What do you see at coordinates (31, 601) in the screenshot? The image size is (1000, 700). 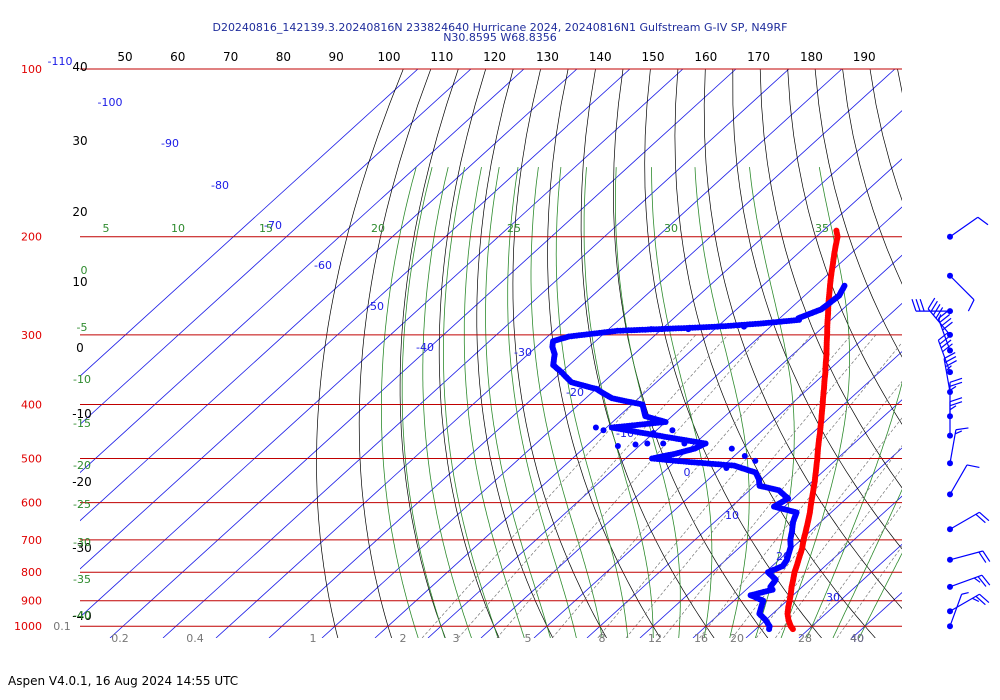 I see `pressure-label: 900` at bounding box center [31, 601].